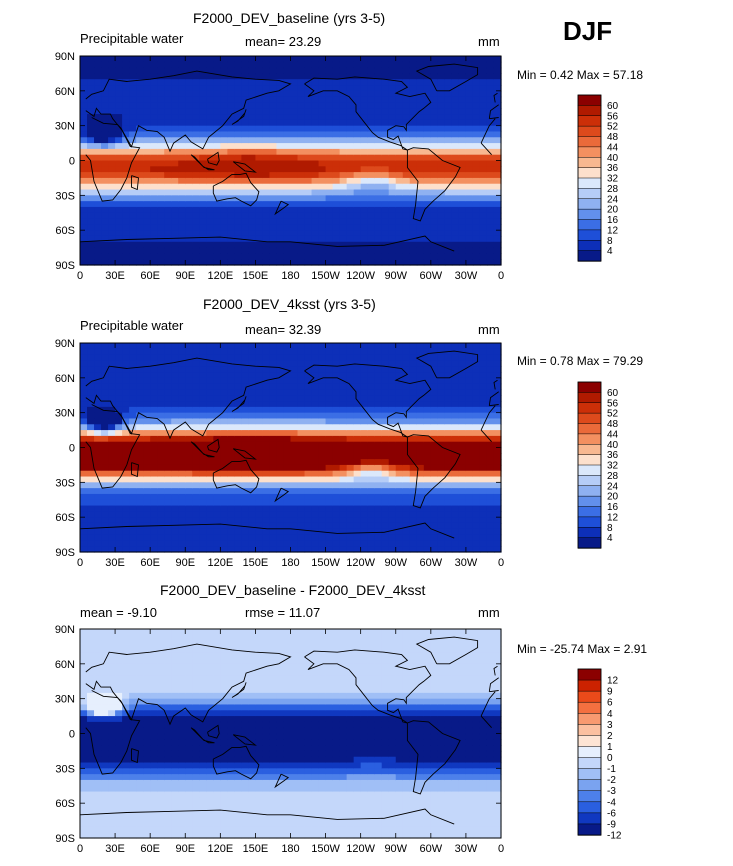  I want to click on coastline, so click(244, 454).